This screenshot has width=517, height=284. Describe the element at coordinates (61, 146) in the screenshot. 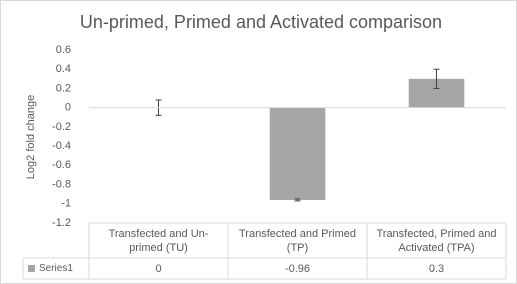

I see `y-tick-label: -0.4` at that location.